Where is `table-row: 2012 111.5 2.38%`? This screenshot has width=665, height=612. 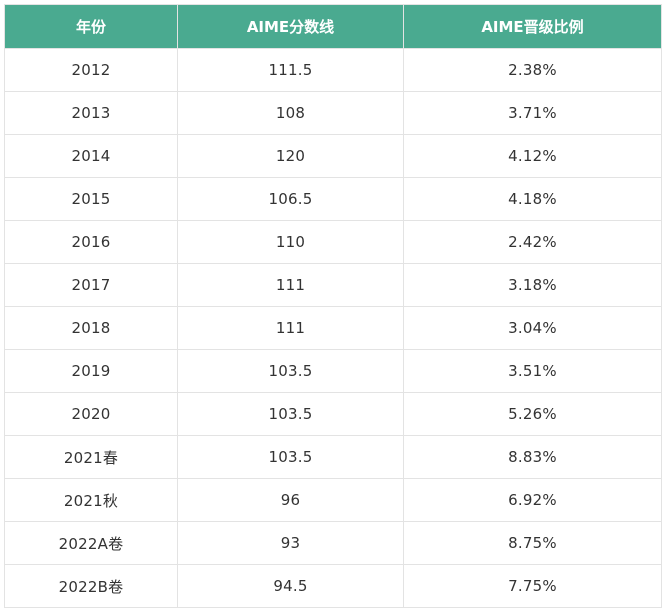 table-row: 2012 111.5 2.38% is located at coordinates (333, 70).